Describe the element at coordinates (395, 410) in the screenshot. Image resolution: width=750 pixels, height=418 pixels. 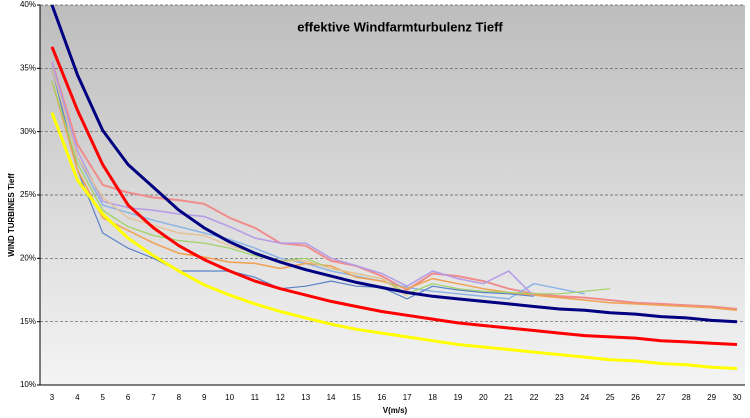
I see `x-axis-label: V(m/s)` at that location.